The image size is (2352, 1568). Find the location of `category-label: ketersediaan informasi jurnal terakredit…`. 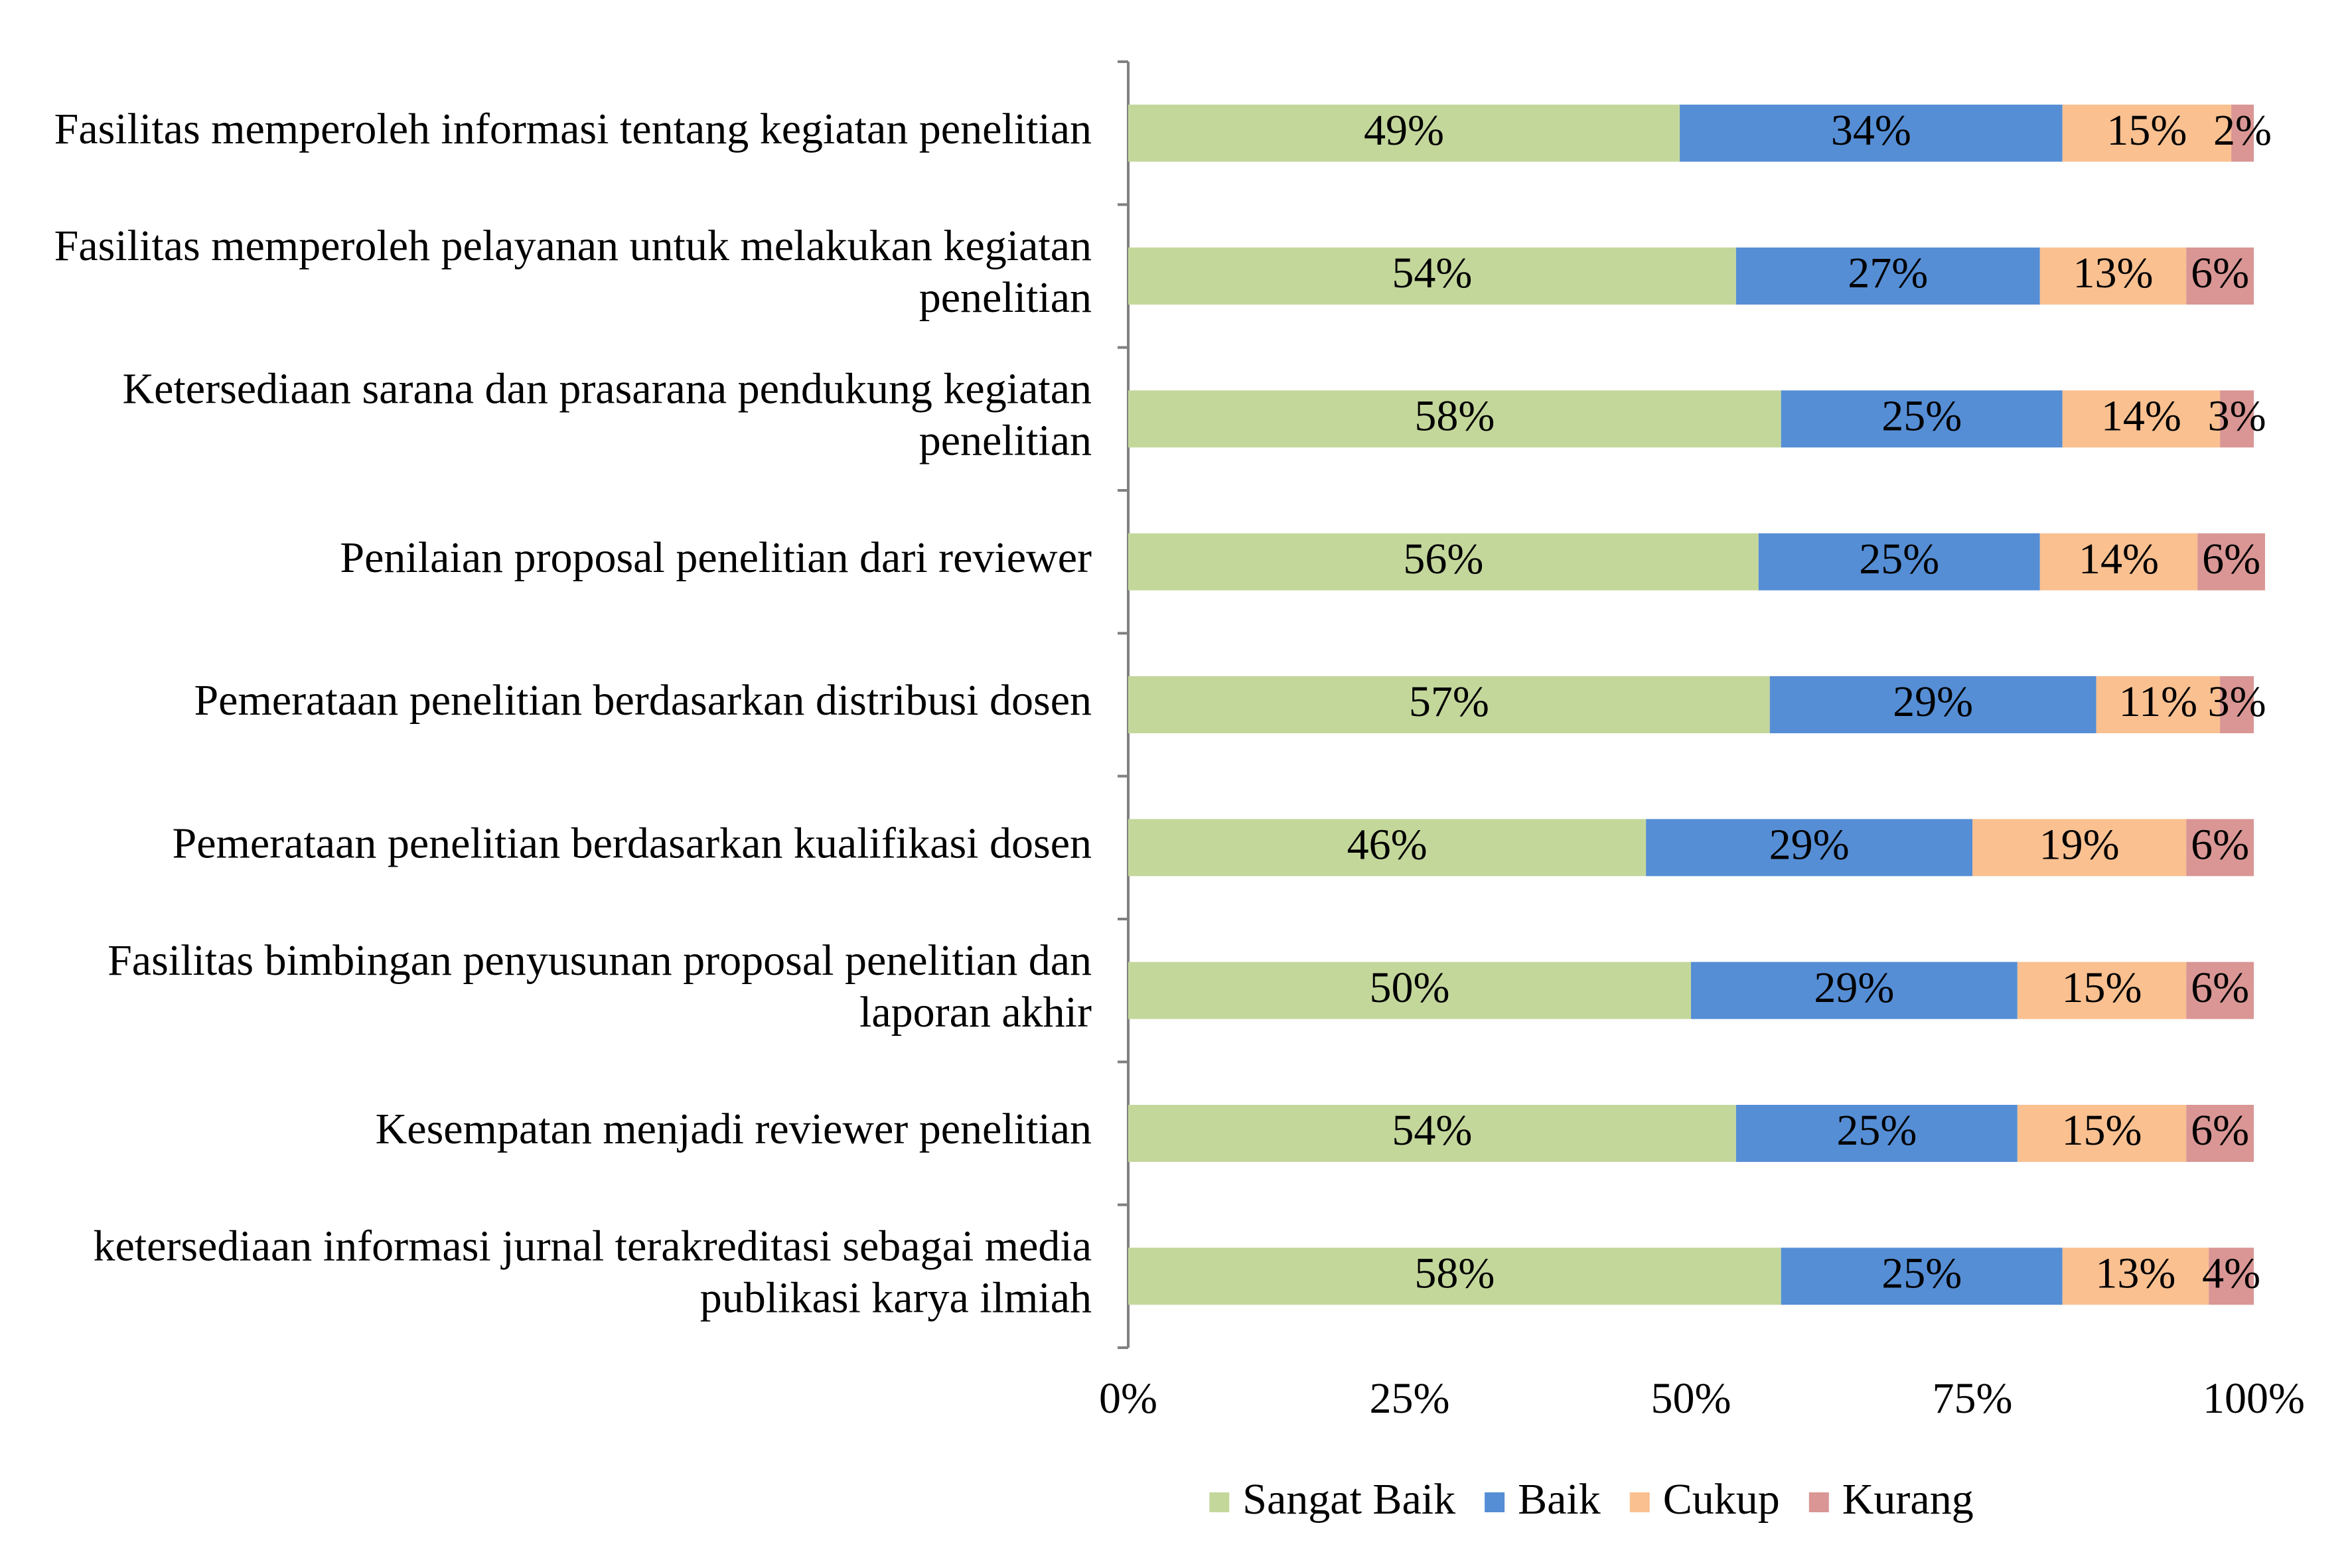

category-label: ketersediaan informasi jurnal terakredit… is located at coordinates (592, 1272).